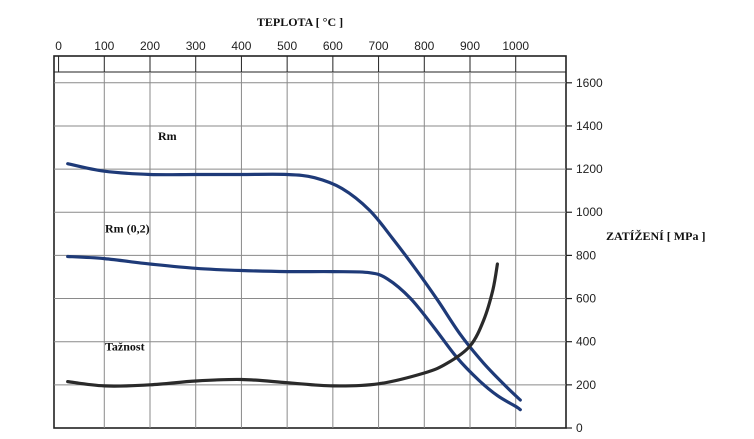 The image size is (754, 439). I want to click on y-axis-title: ZATÍŽENÍ [ MPa ], so click(655, 236).